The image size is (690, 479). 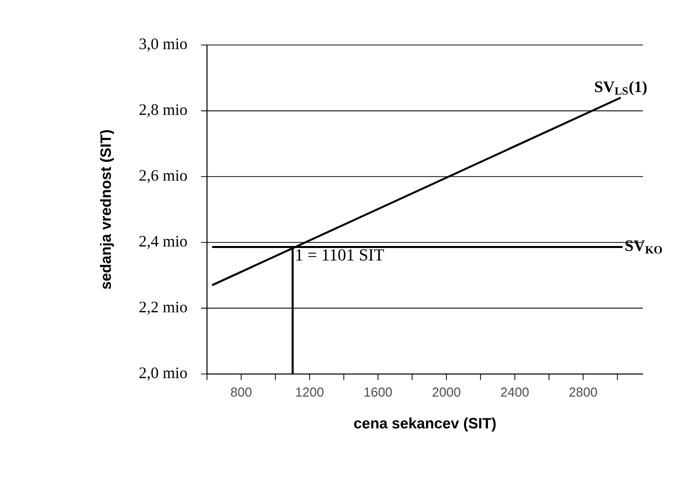 What do you see at coordinates (163, 45) in the screenshot?
I see `y-tick-label: 3,0 mio` at bounding box center [163, 45].